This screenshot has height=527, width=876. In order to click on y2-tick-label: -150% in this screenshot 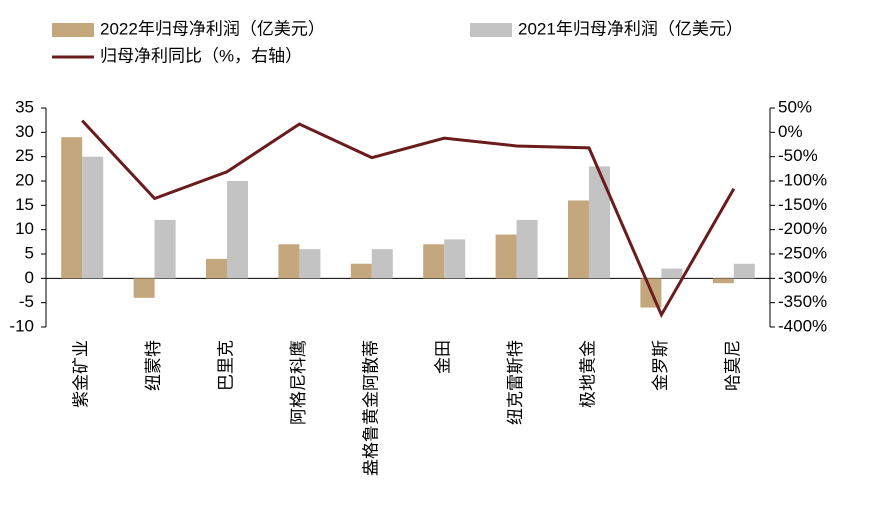, I will do `click(802, 204)`.